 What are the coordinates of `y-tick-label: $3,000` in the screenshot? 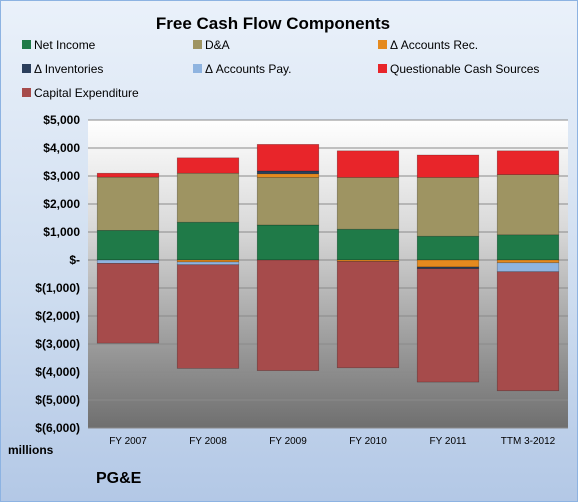 It's located at (61, 176).